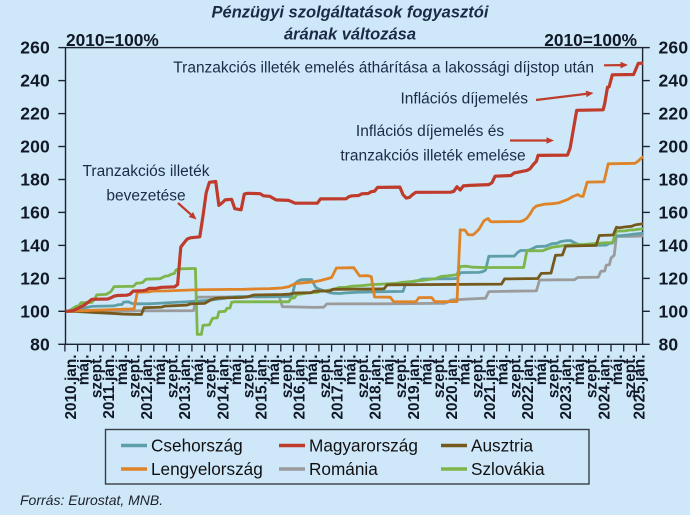 Image resolution: width=690 pixels, height=515 pixels. I want to click on svg-text: árának változása, so click(350, 35).